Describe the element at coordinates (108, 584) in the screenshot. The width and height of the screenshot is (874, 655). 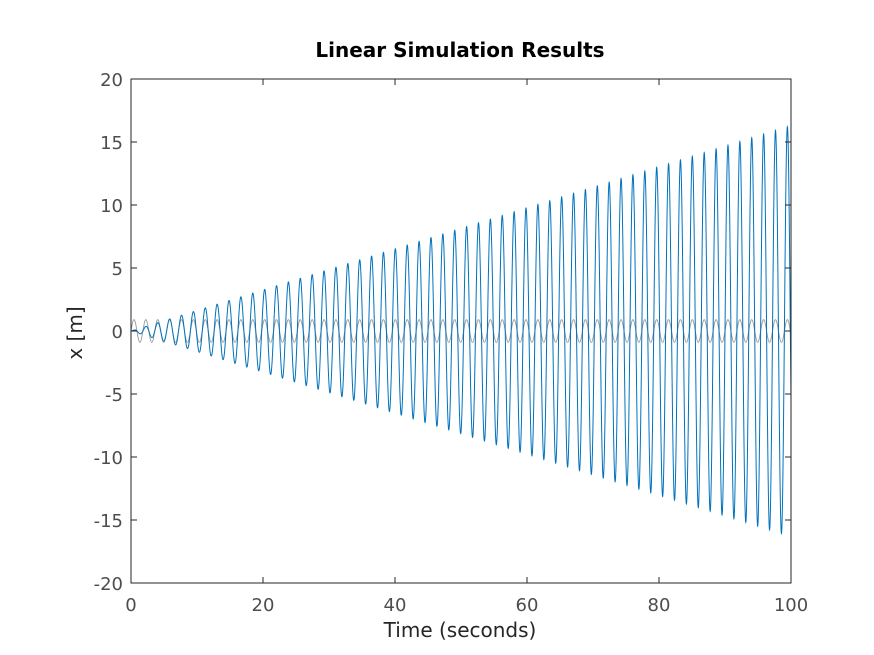
I see `y-tick-label: -20` at that location.